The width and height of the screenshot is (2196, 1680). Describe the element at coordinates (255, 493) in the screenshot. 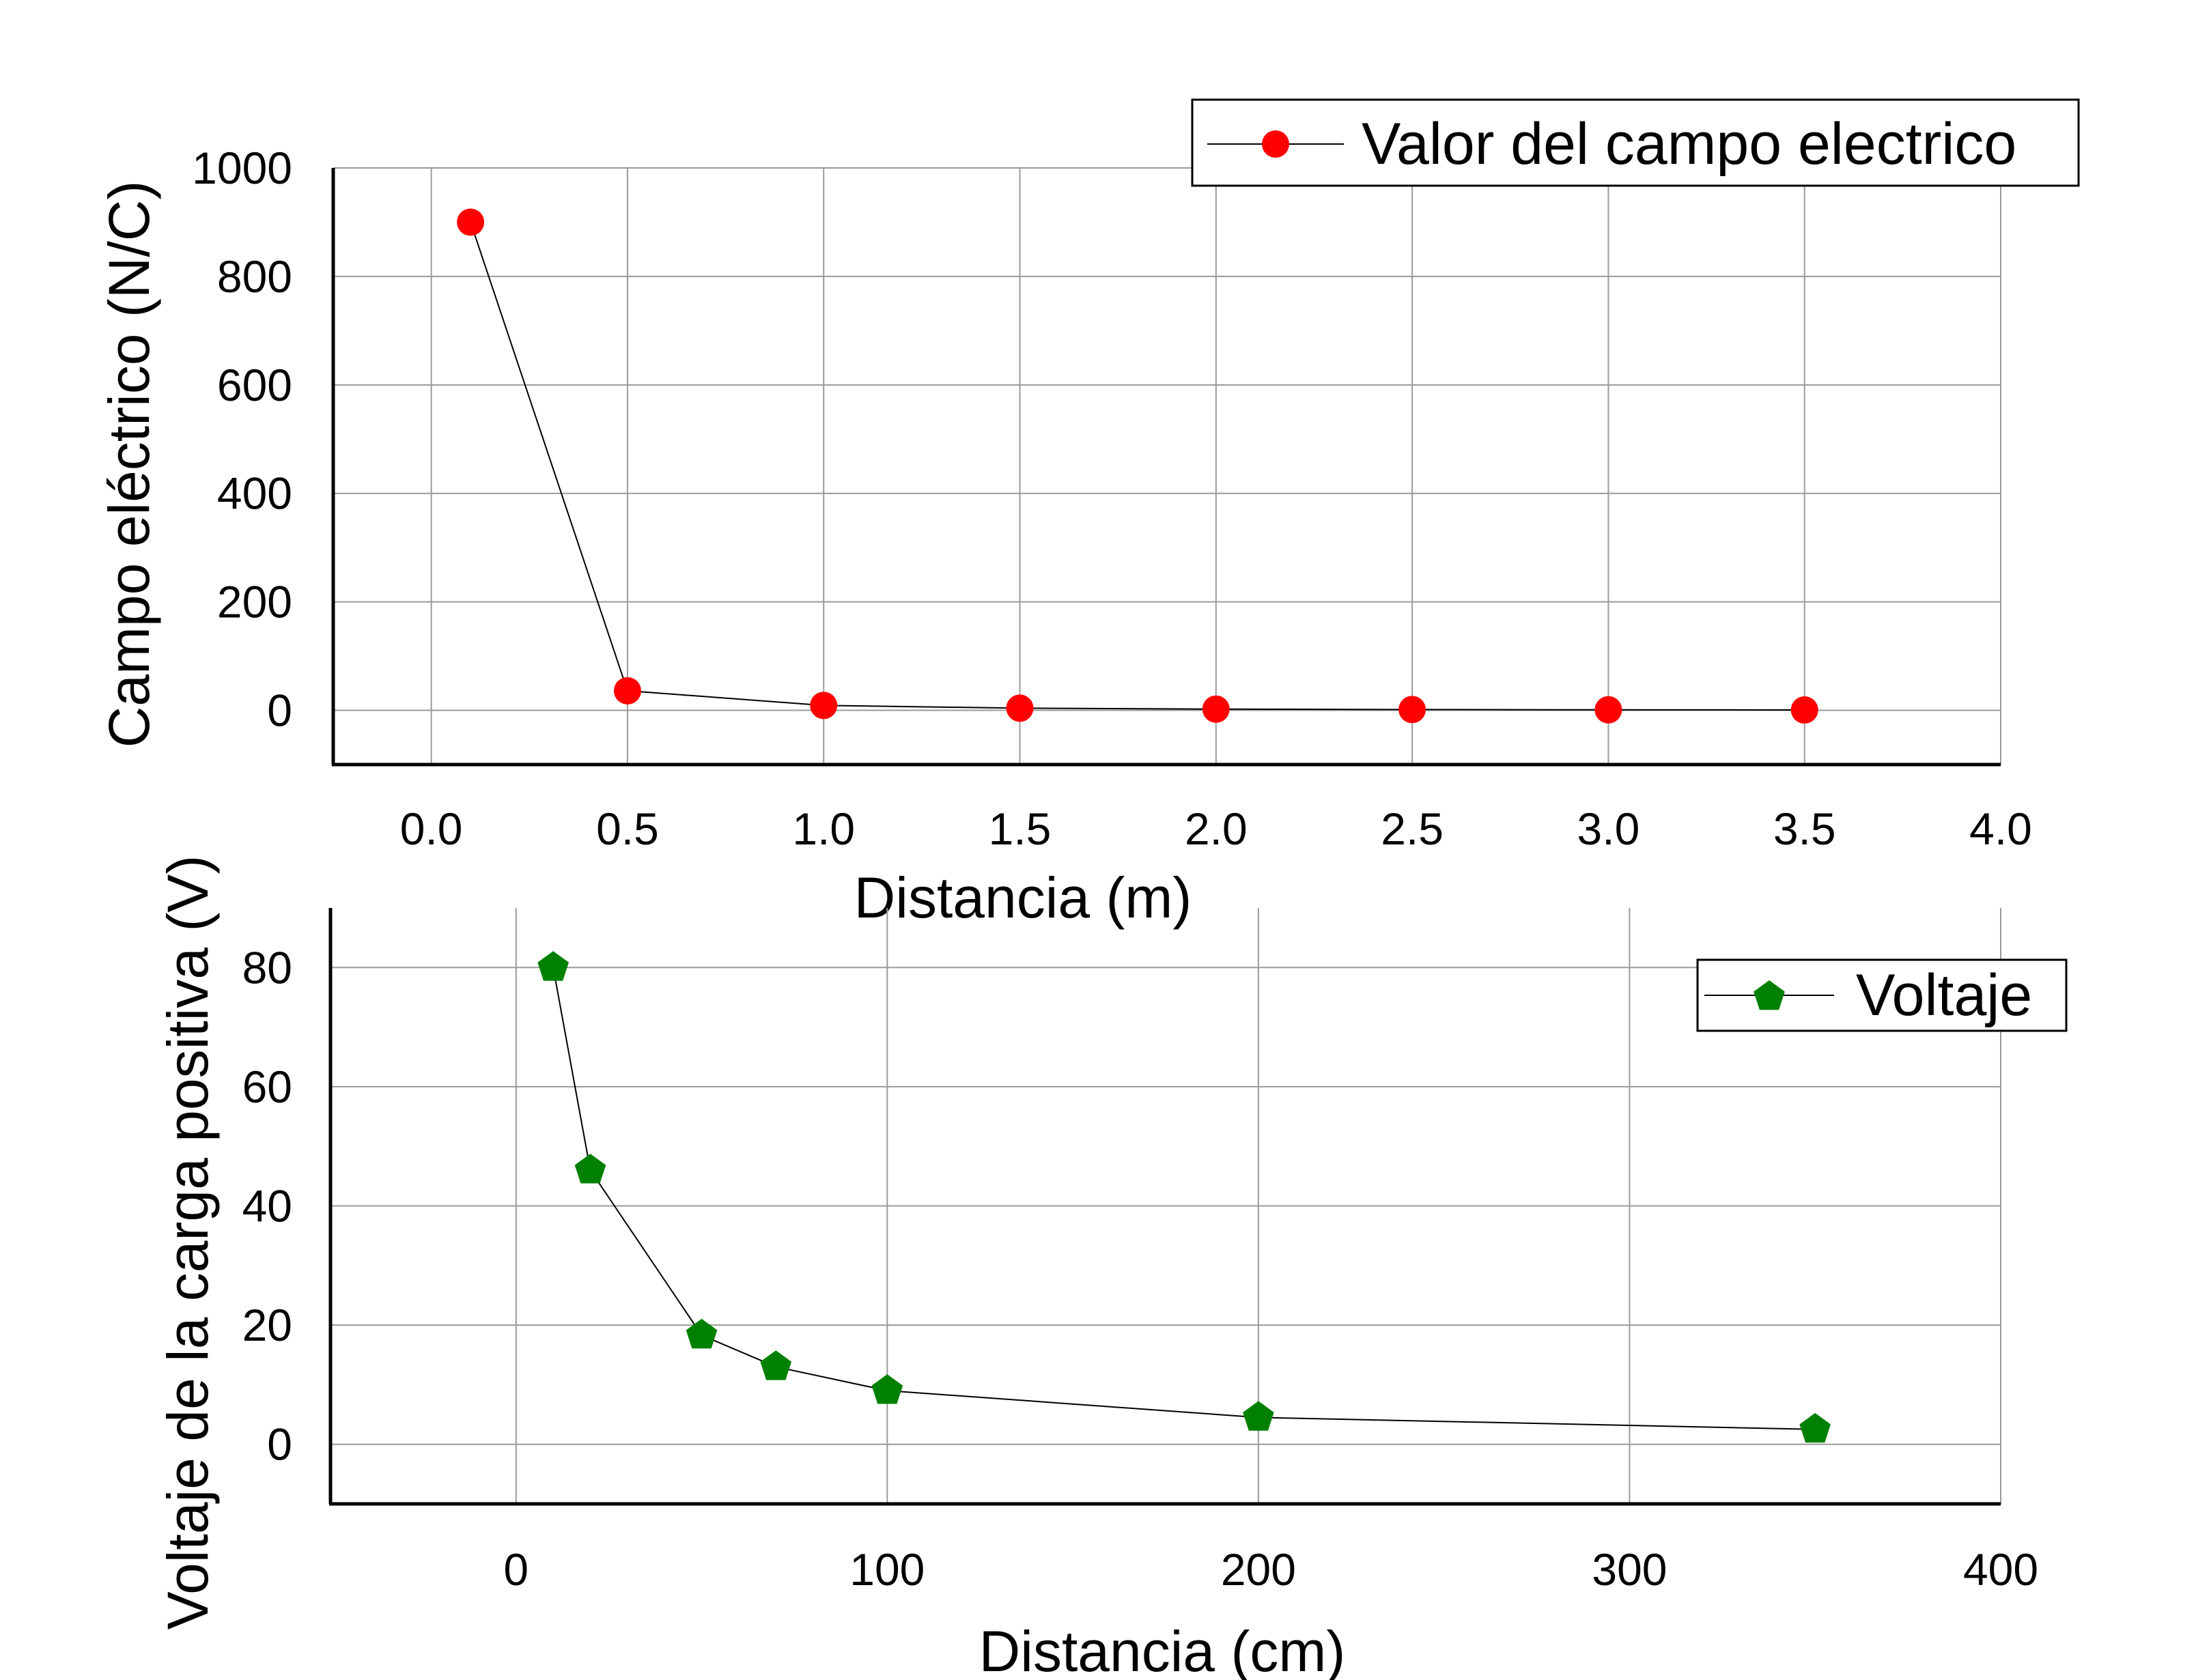

I see `y-tick-label: 400` at that location.